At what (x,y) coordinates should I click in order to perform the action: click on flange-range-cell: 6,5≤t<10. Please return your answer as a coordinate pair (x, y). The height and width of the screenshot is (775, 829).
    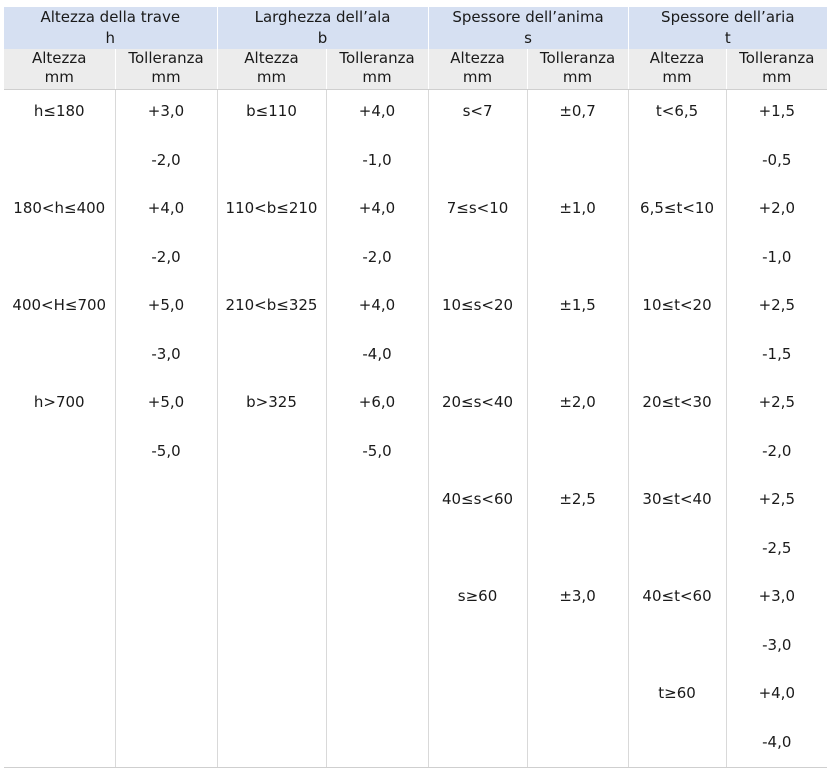
    Looking at the image, I should click on (677, 222).